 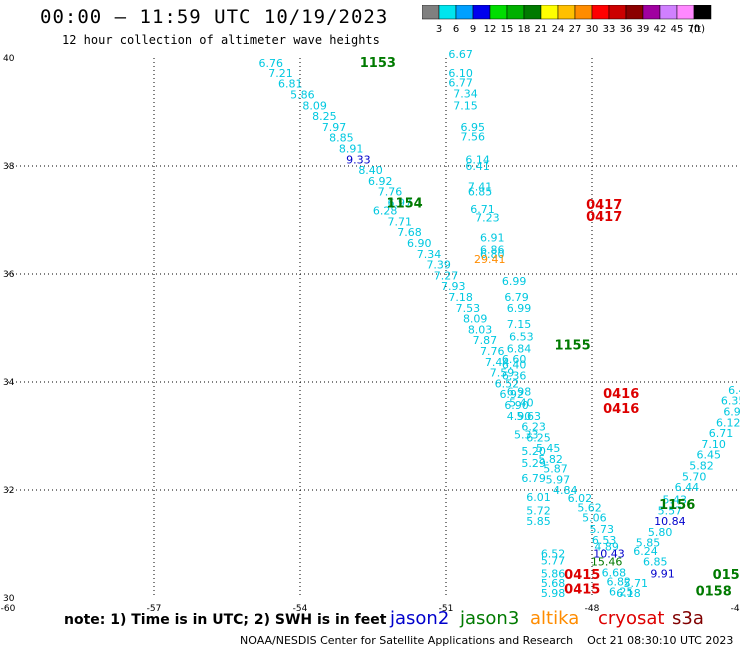 What do you see at coordinates (490, 618) in the screenshot?
I see `satellite-label-jason3: jason3` at bounding box center [490, 618].